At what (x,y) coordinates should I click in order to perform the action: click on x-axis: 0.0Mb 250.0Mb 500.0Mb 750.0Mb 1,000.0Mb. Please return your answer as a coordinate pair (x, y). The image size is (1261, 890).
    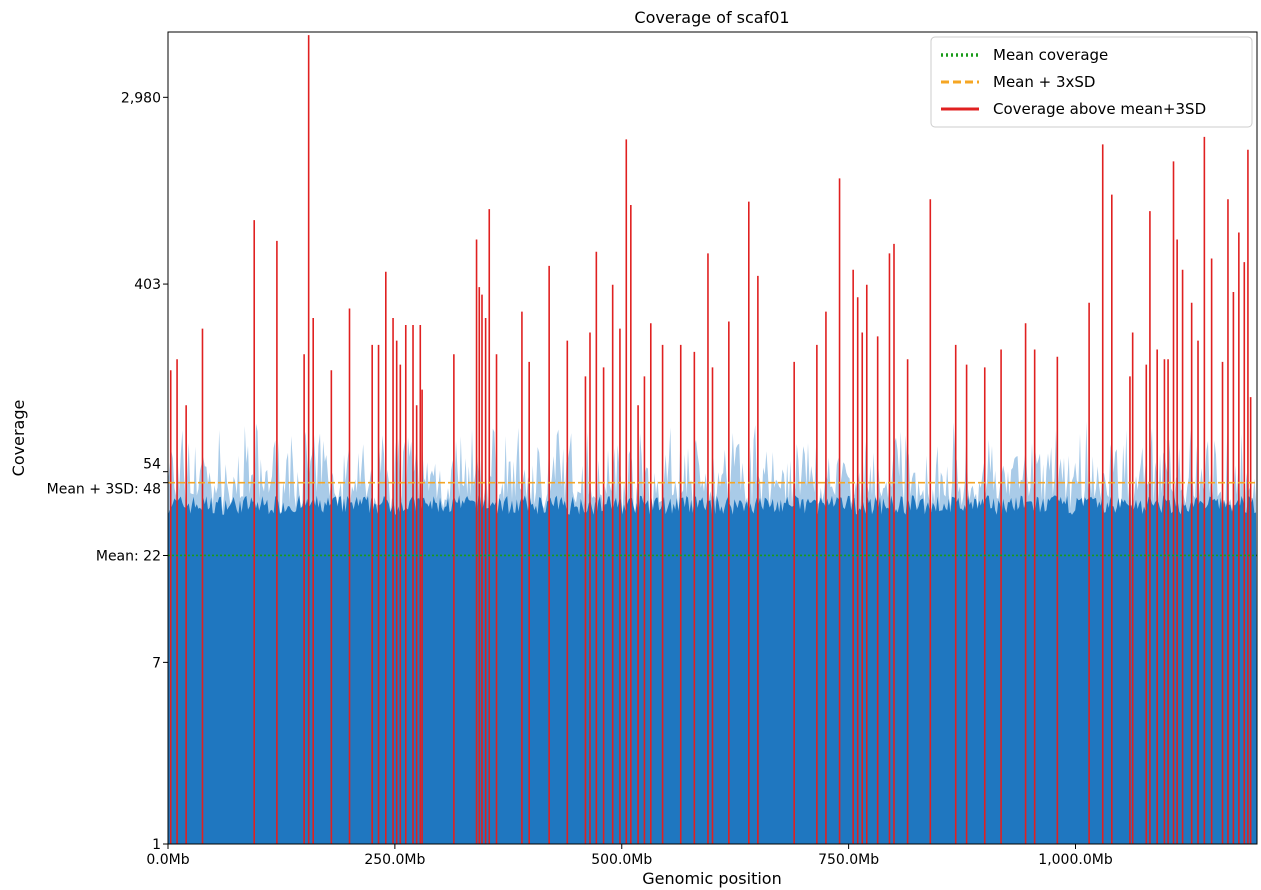
    Looking at the image, I should click on (629, 856).